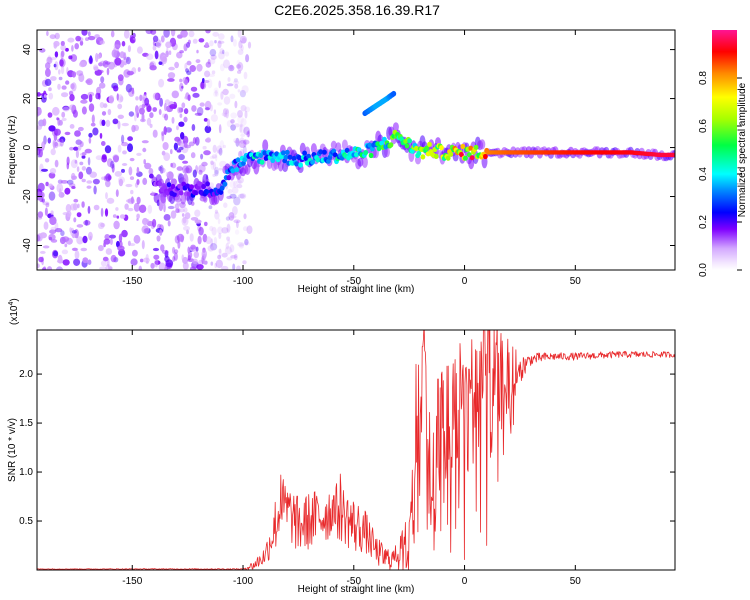 This screenshot has height=600, width=750. What do you see at coordinates (265, 145) in the screenshot?
I see `band-halo` at bounding box center [265, 145].